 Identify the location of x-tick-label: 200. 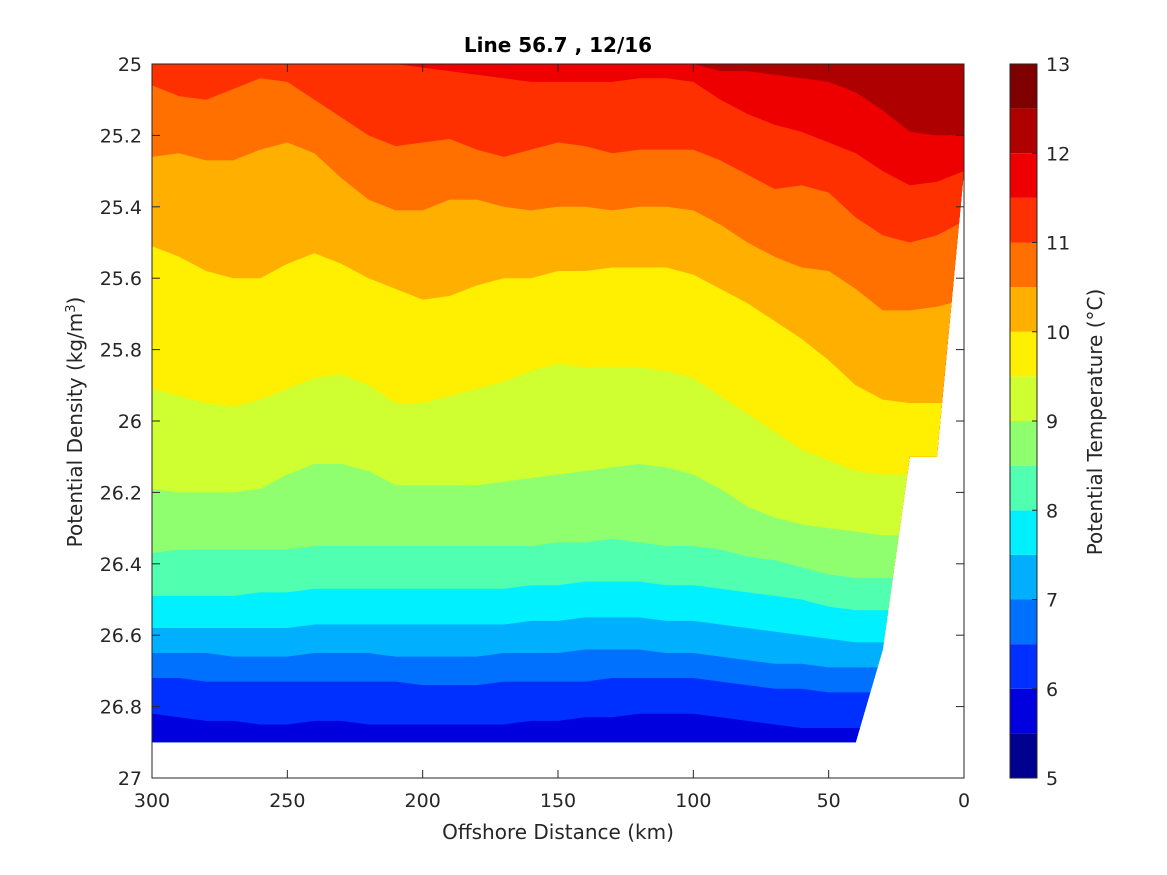
(423, 801).